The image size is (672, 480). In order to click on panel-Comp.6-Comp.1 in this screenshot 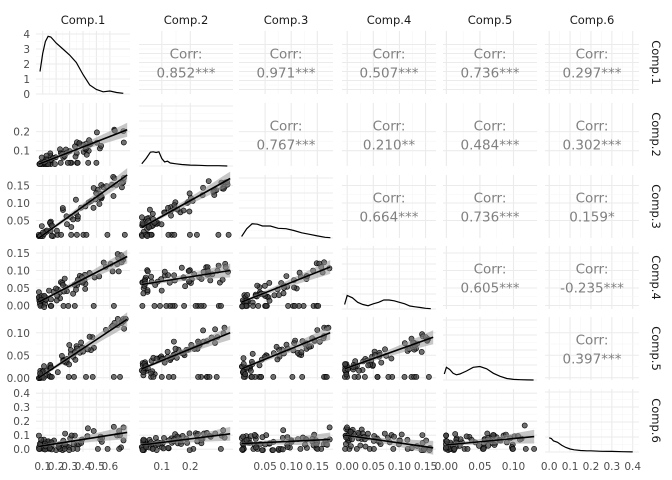, I will do `click(83, 421)`.